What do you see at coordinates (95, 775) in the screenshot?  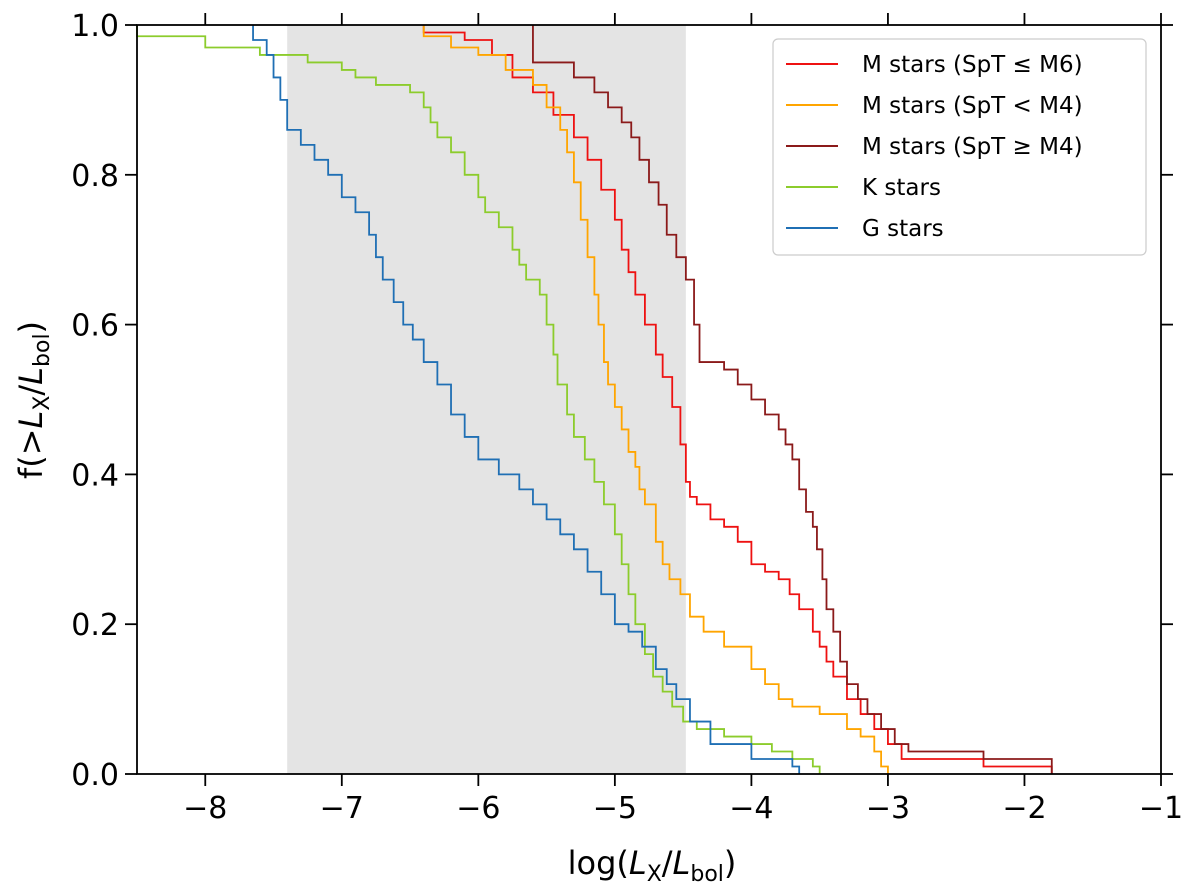 I see `y-tick-label: 0.0` at bounding box center [95, 775].